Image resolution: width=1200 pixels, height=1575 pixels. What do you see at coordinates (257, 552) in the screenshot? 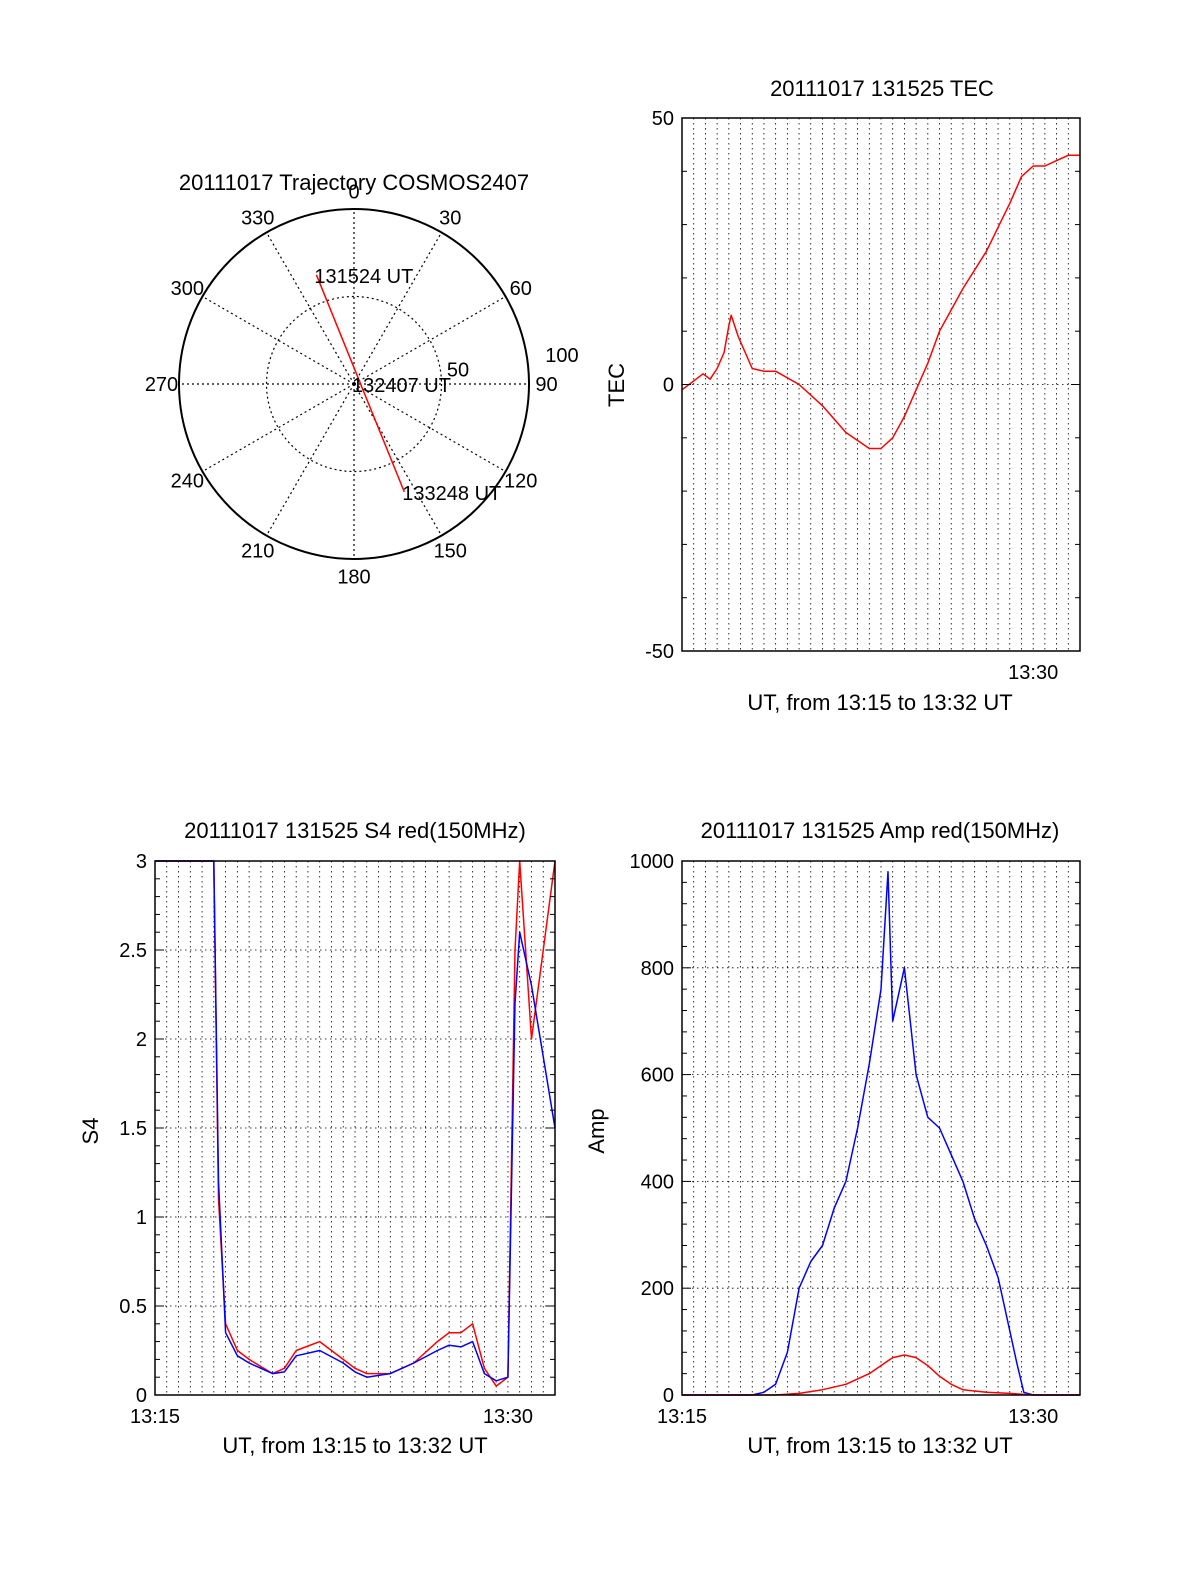
I see `polar-angle-label: 210` at bounding box center [257, 552].